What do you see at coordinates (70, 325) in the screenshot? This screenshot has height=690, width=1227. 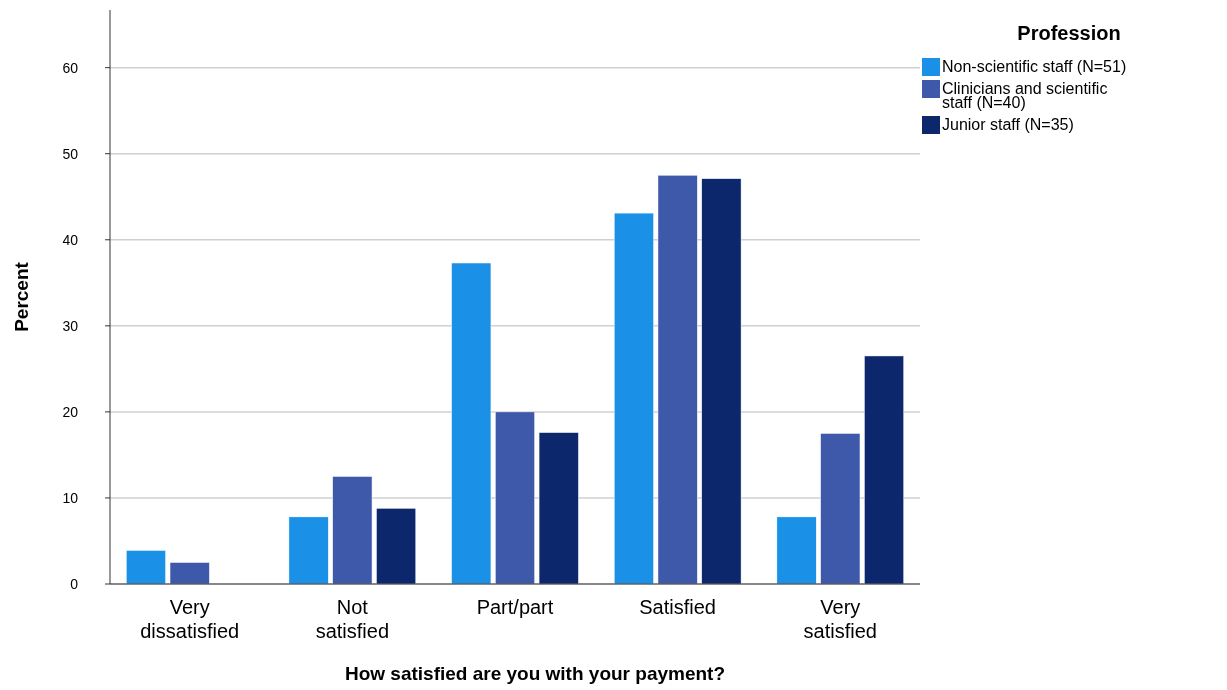 I see `y-tick-label: 30` at bounding box center [70, 325].